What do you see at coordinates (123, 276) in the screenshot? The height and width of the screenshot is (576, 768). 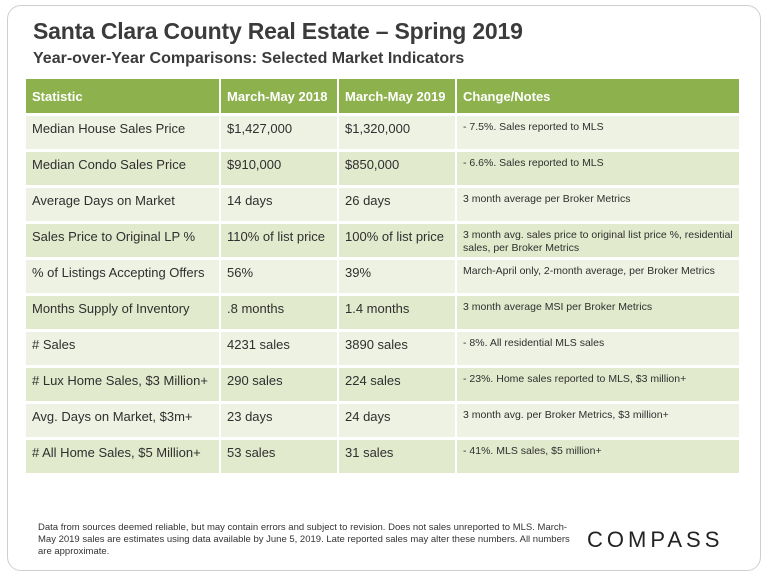 I see `cell-statistic: % of Listings Accepting Offers` at bounding box center [123, 276].